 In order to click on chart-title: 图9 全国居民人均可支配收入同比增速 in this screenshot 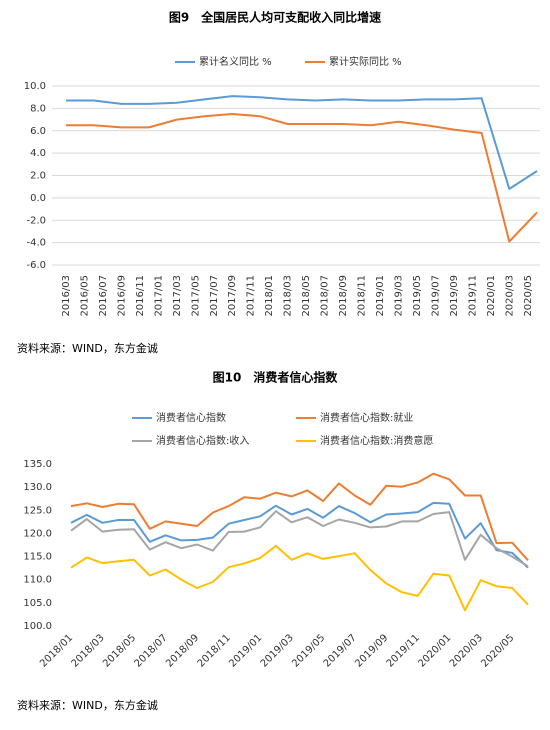, I will do `click(275, 17)`.